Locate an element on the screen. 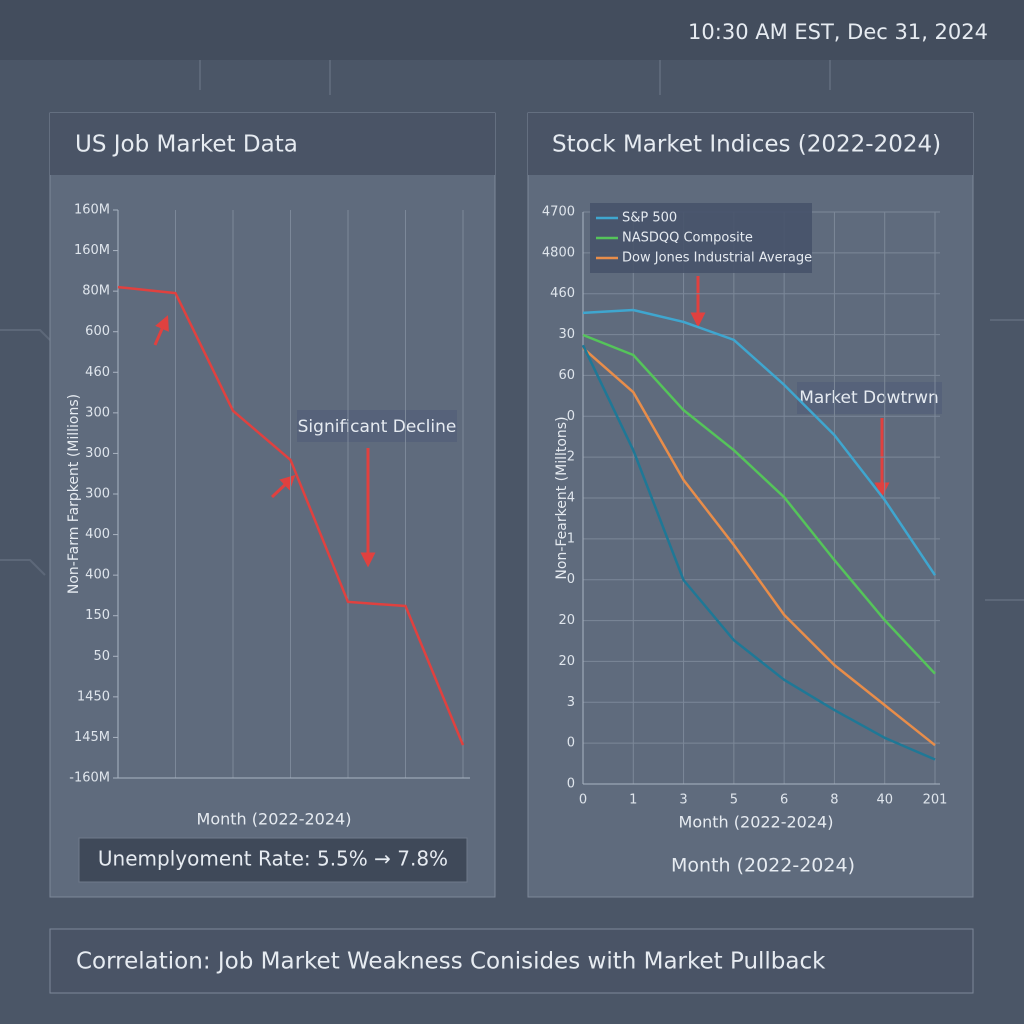 The image size is (1024, 1024). footer-box is located at coordinates (511, 961).